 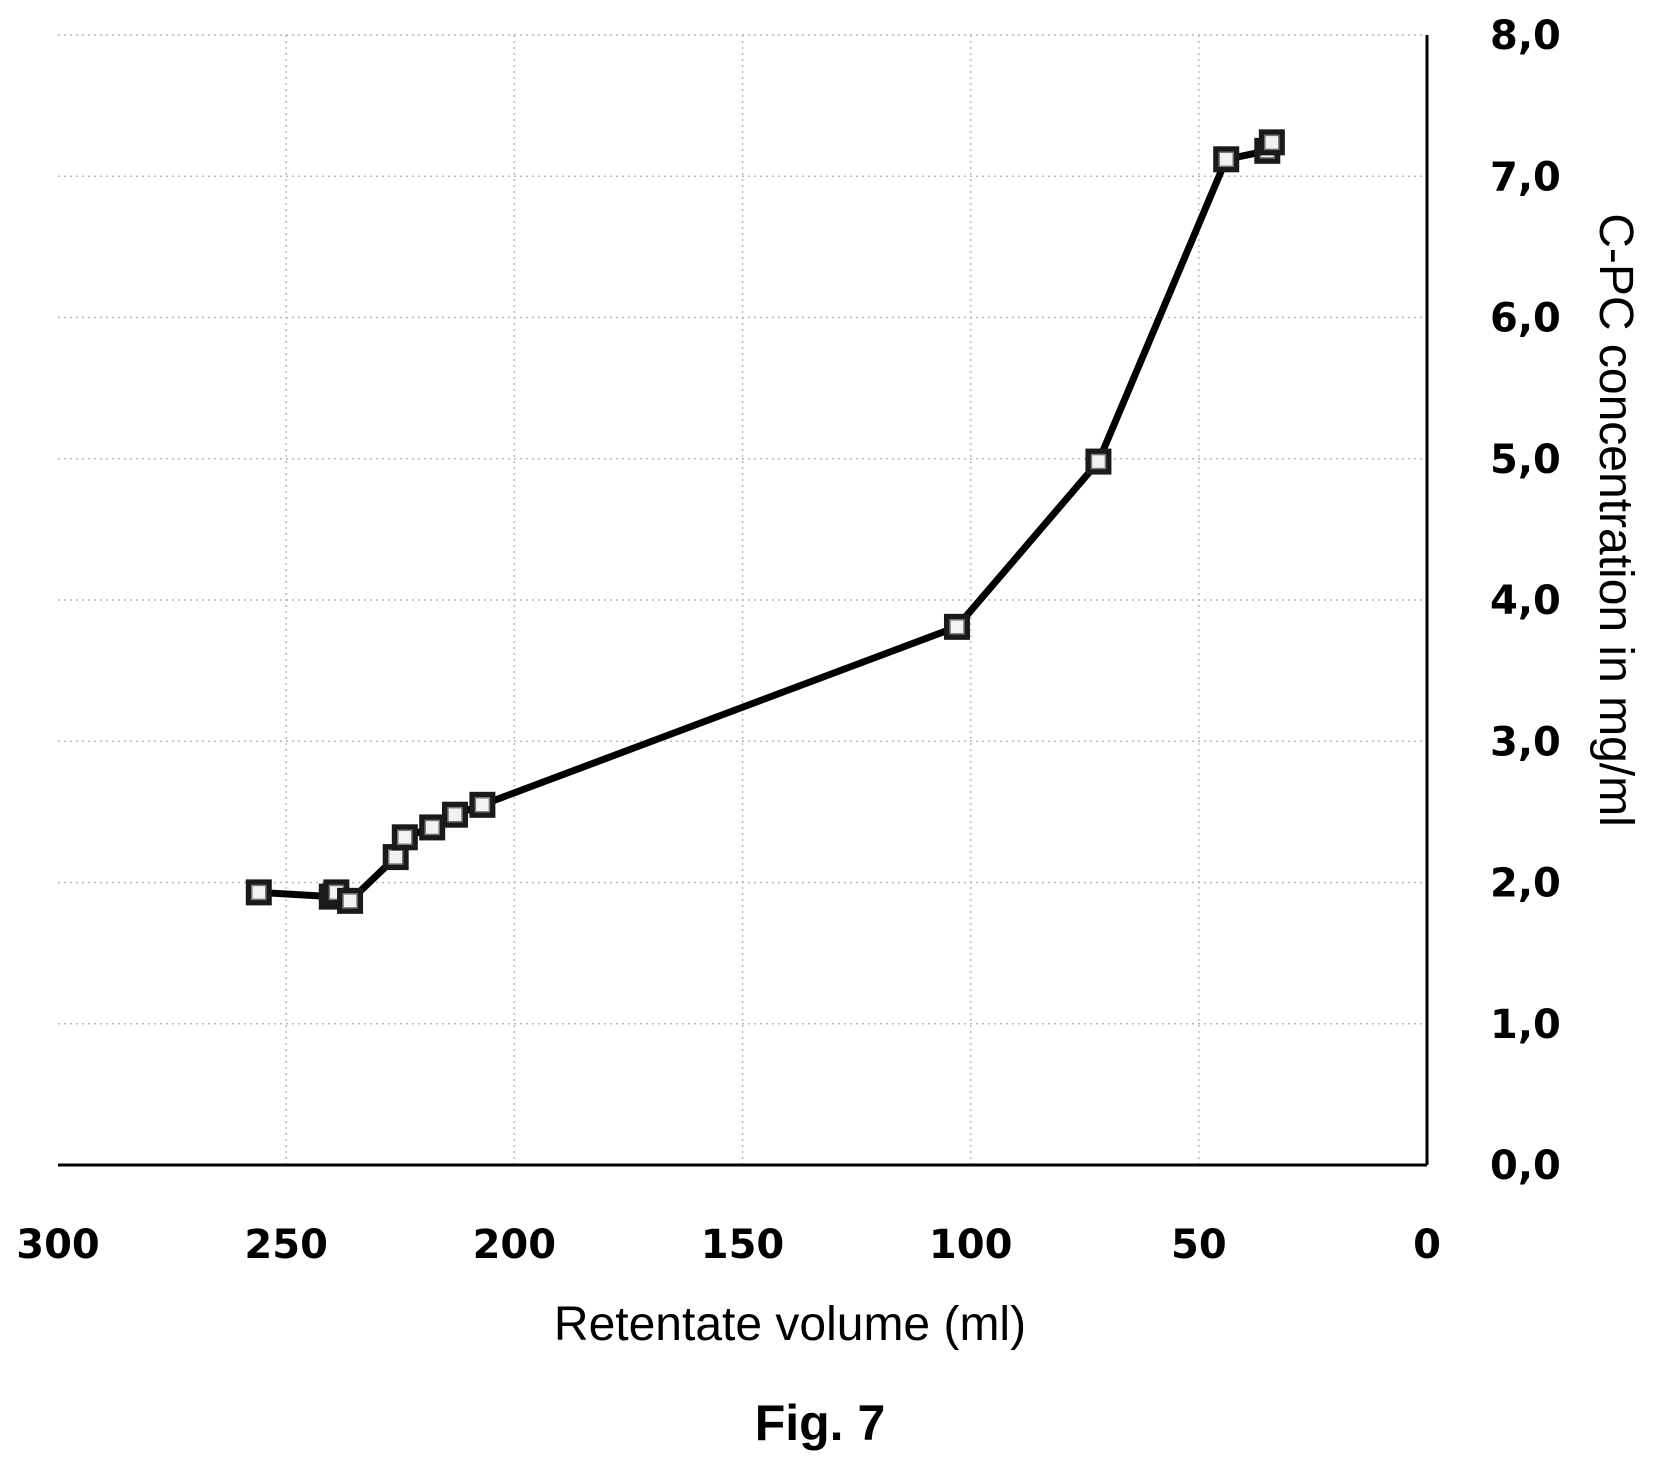 I want to click on y-tick-labels: 0,0 1,0 2,0 3,0 4,0 5,0 6,0 7,0 8,0, so click(x=1525, y=601).